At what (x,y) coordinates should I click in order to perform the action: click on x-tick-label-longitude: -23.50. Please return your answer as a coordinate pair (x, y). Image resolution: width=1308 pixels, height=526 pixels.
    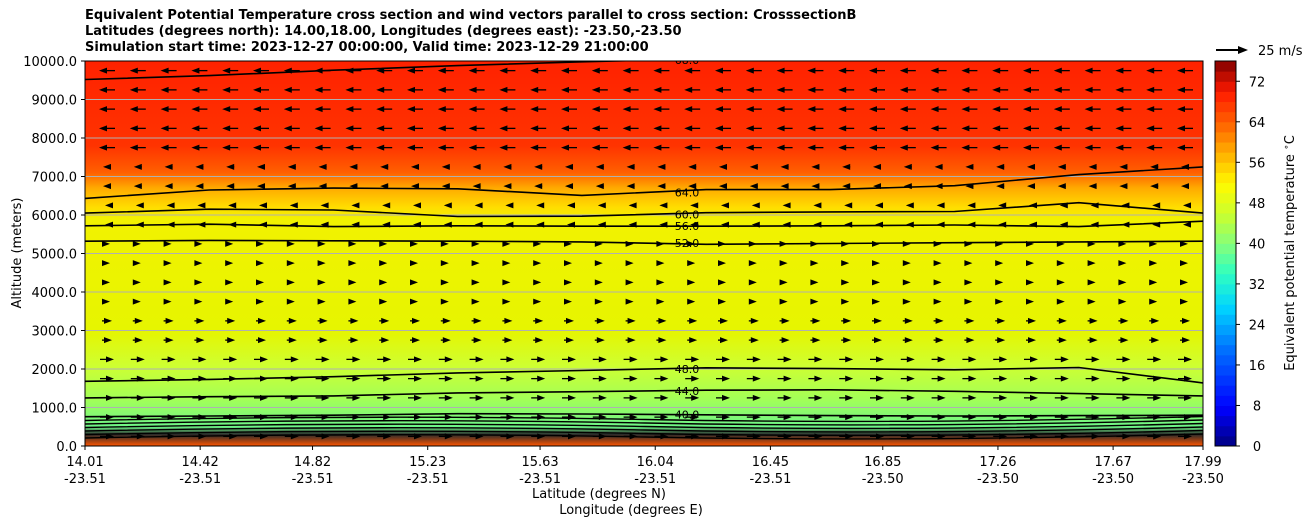
    Looking at the image, I should click on (883, 479).